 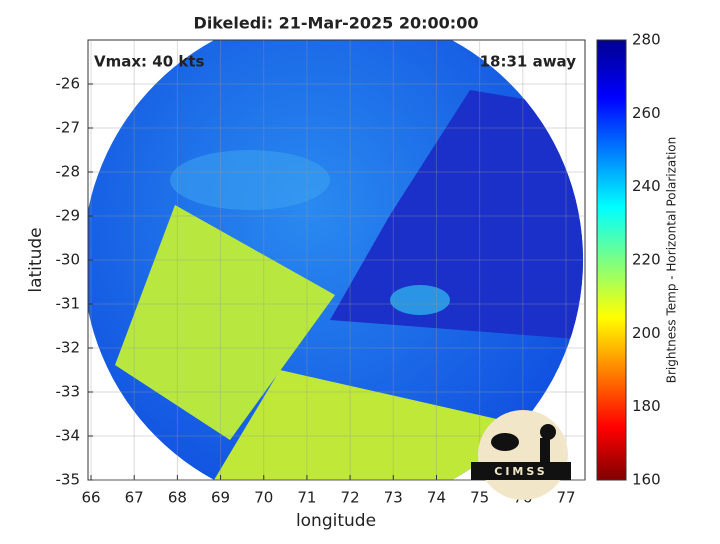 What do you see at coordinates (336, 23) in the screenshot?
I see `chart-title: Dikeledi: 21-Mar-2025 20:00:00` at bounding box center [336, 23].